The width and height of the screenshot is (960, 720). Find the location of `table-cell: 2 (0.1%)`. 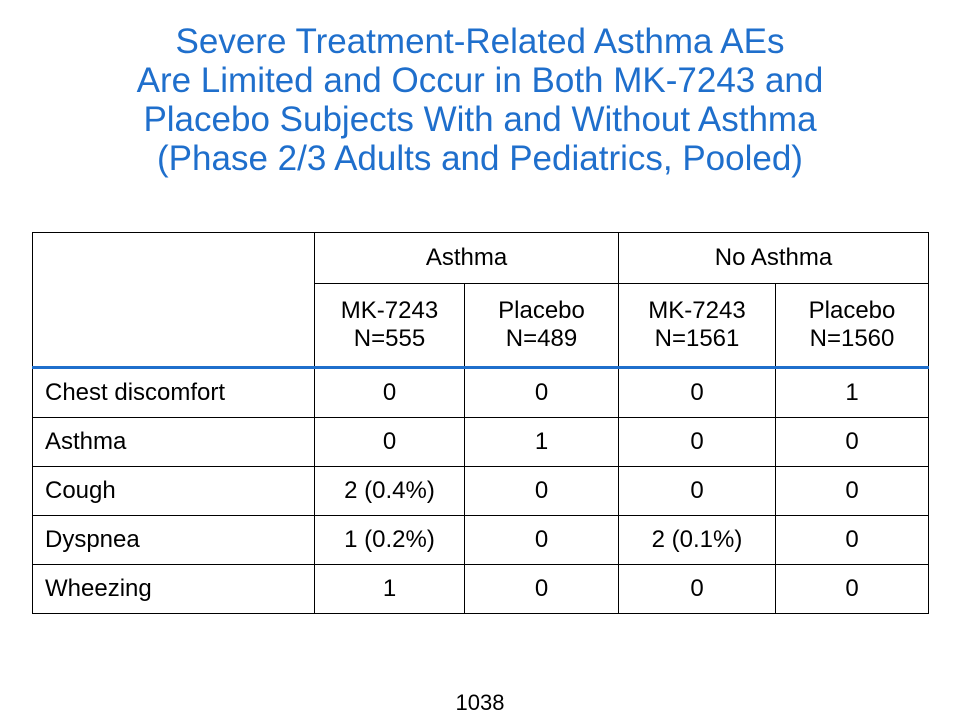

table-cell: 2 (0.1%) is located at coordinates (697, 540).